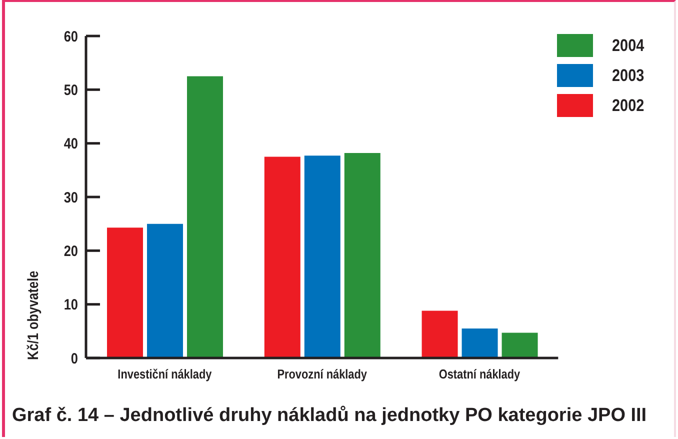 This screenshot has height=439, width=678. I want to click on legend-label: 2003, so click(628, 76).